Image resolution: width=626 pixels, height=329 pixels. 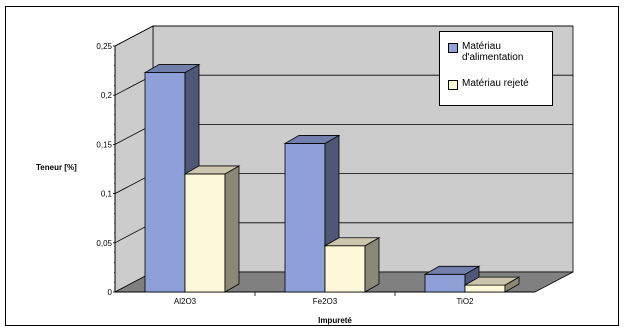 What do you see at coordinates (185, 301) in the screenshot?
I see `x-tick-label: Al2O3` at bounding box center [185, 301].